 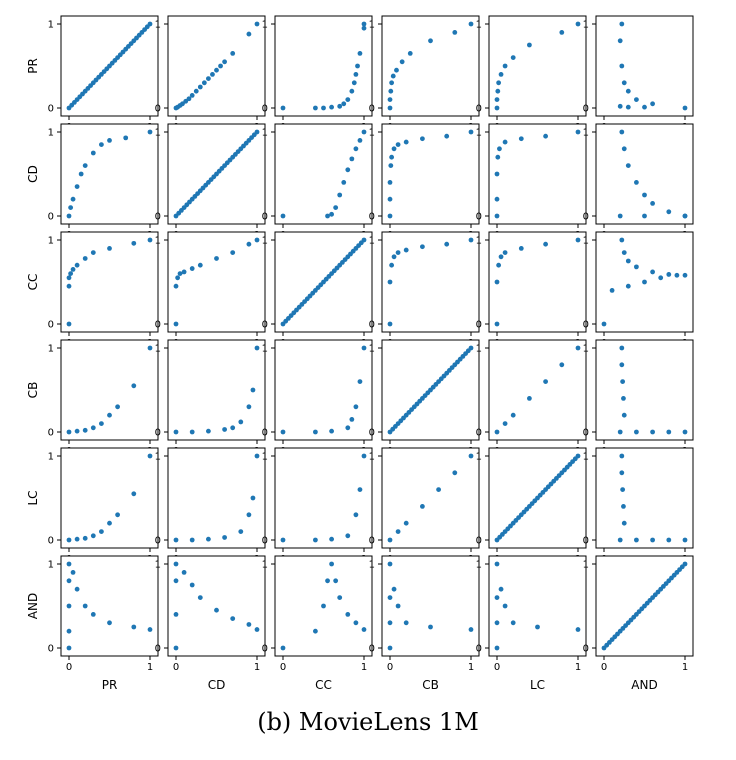 What do you see at coordinates (33, 174) in the screenshot?
I see `row-label-cd: CD` at bounding box center [33, 174].